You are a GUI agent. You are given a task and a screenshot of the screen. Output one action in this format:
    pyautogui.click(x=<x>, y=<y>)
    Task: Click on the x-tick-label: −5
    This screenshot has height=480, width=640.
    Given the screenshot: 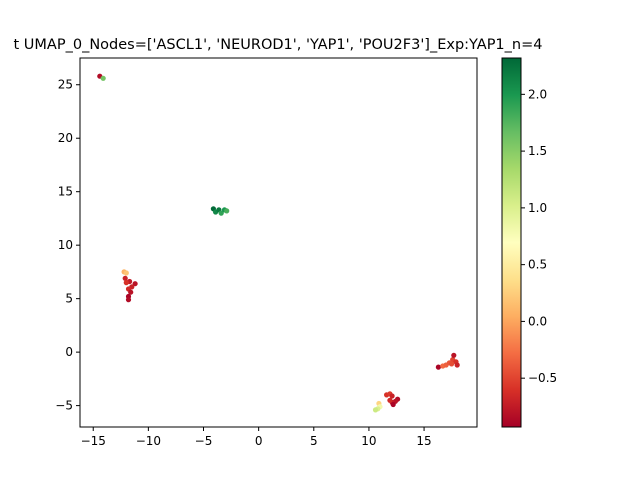 What is the action you would take?
    pyautogui.click(x=204, y=441)
    